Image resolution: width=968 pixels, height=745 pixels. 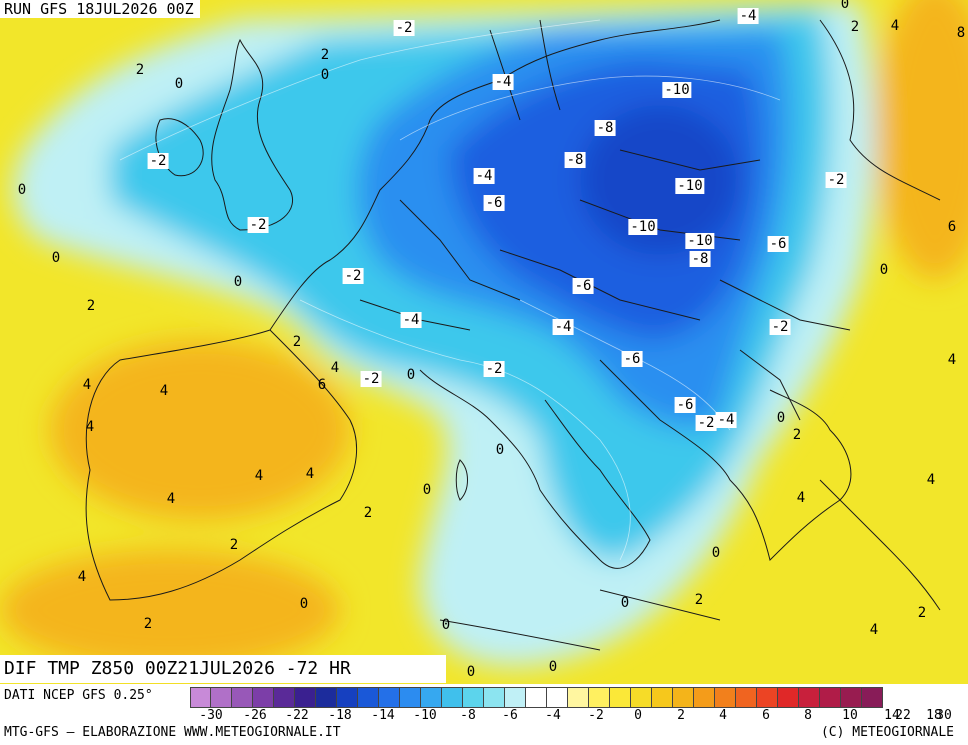 I want to click on color-scale-tick: -6, so click(x=510, y=715).